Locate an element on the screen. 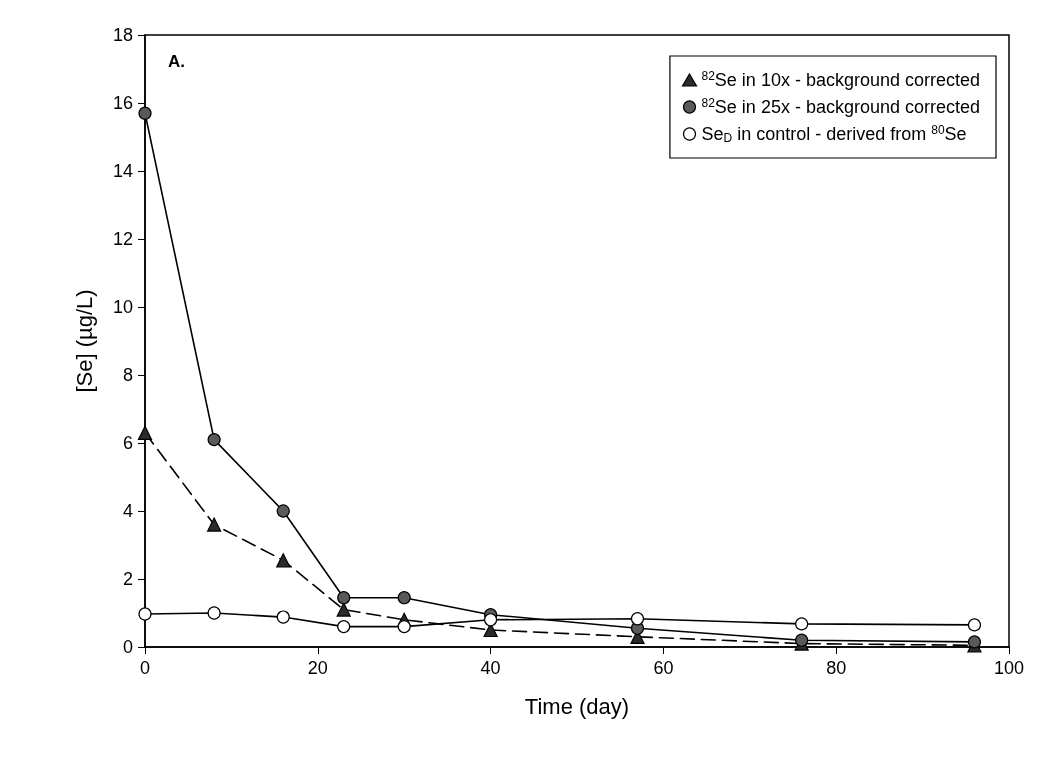 Image resolution: width=1044 pixels, height=764 pixels. y-tick-label: 8 is located at coordinates (127, 375).